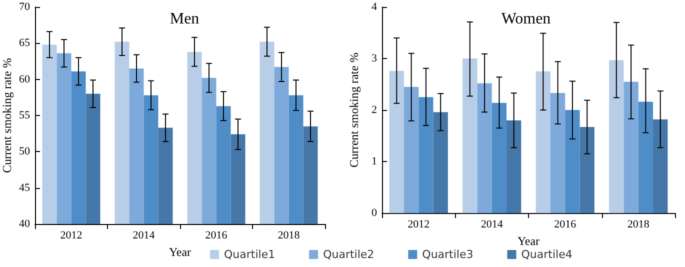 The width and height of the screenshot is (685, 267). What do you see at coordinates (24, 116) in the screenshot?
I see `y-tick-label: 55` at bounding box center [24, 116].